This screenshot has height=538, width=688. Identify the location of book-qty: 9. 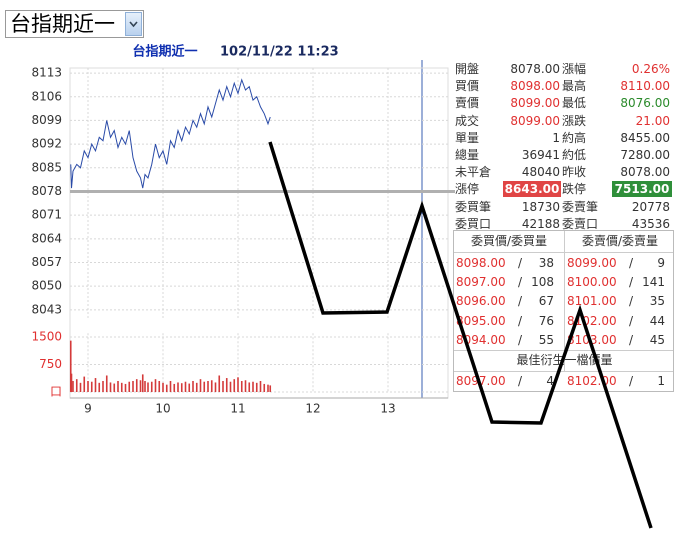
(661, 263).